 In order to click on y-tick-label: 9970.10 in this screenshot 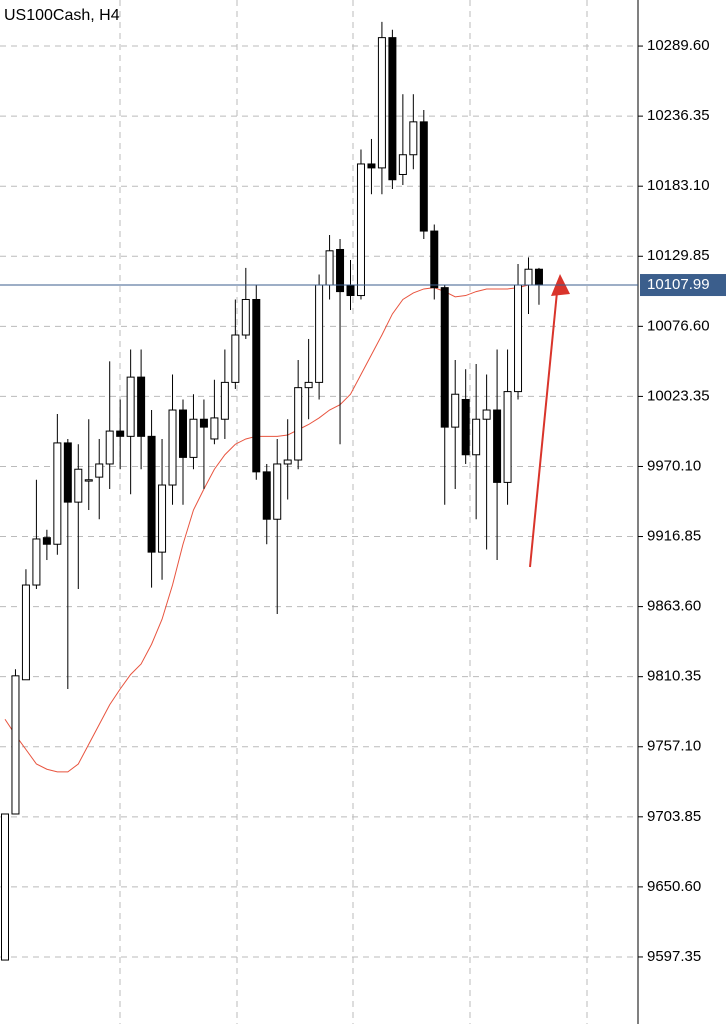, I will do `click(674, 465)`.